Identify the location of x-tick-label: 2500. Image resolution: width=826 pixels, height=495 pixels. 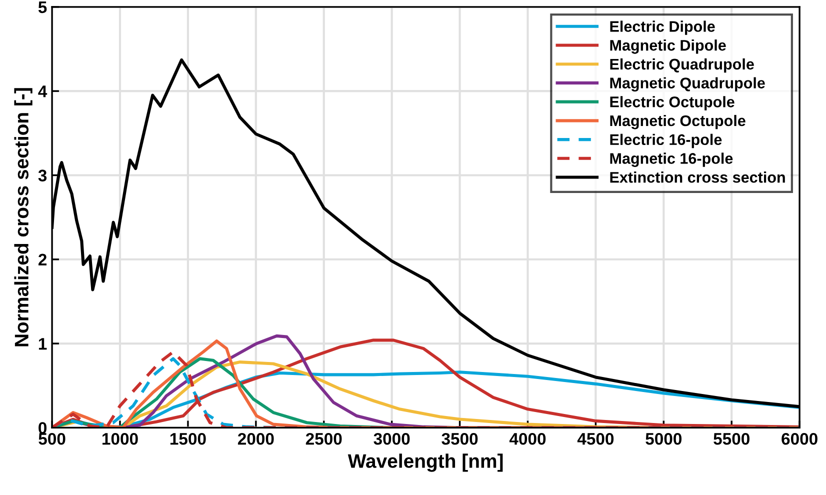
(324, 438).